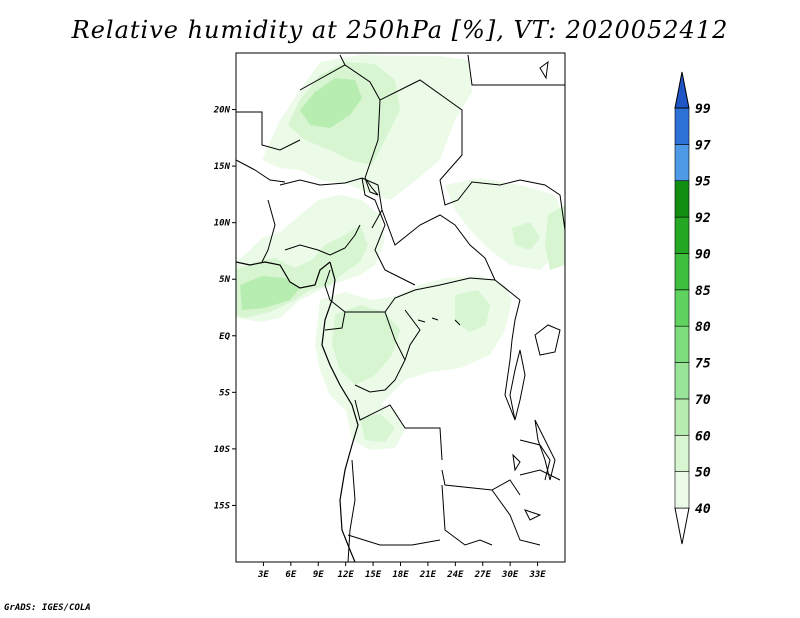 Image resolution: width=800 pixels, height=618 pixels. I want to click on credit-label: GrADS: IGES/COLA, so click(47, 608).